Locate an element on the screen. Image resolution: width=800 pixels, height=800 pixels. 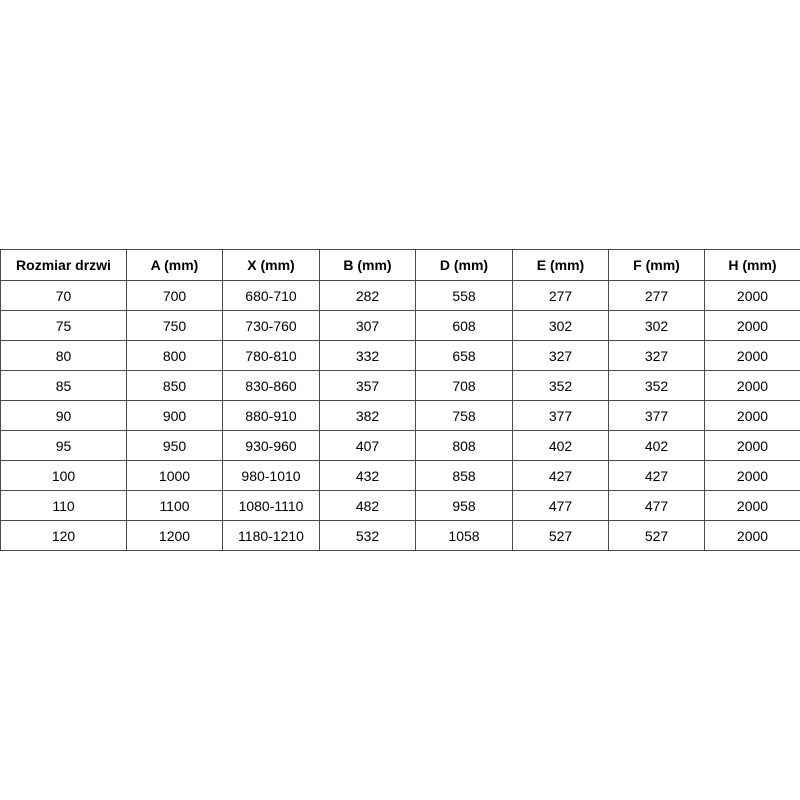
table-row: 120 1200 1180-1210 532 1058 527 527 2000 is located at coordinates (400, 535).